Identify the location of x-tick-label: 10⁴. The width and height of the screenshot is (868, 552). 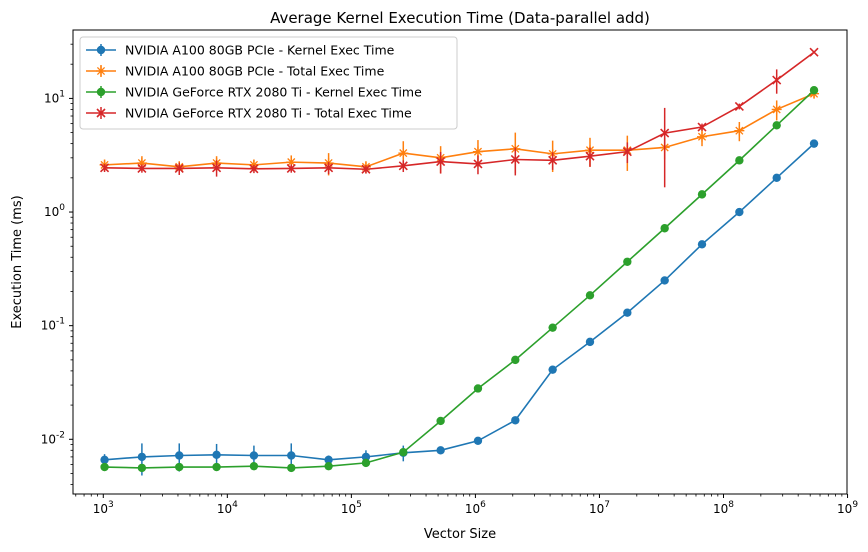
(227, 508).